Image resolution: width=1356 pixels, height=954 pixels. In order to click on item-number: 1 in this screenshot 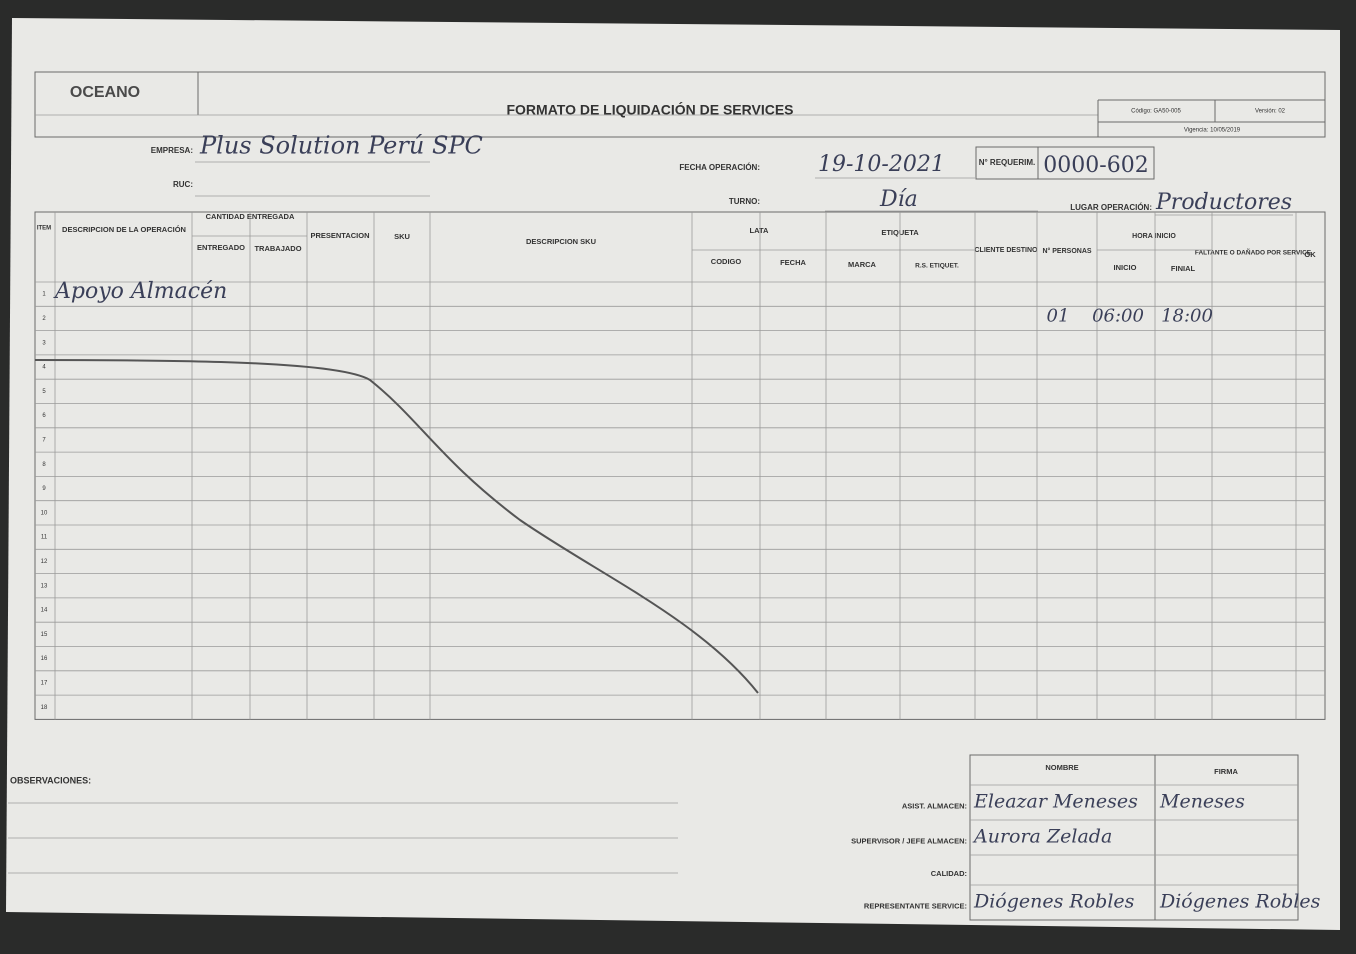, I will do `click(44, 295)`.